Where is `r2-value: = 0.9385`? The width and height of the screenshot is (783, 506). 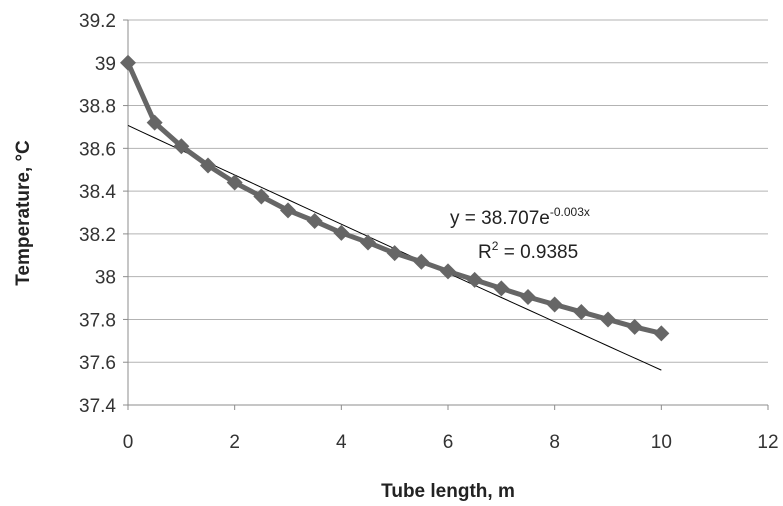 r2-value: = 0.9385 is located at coordinates (538, 252).